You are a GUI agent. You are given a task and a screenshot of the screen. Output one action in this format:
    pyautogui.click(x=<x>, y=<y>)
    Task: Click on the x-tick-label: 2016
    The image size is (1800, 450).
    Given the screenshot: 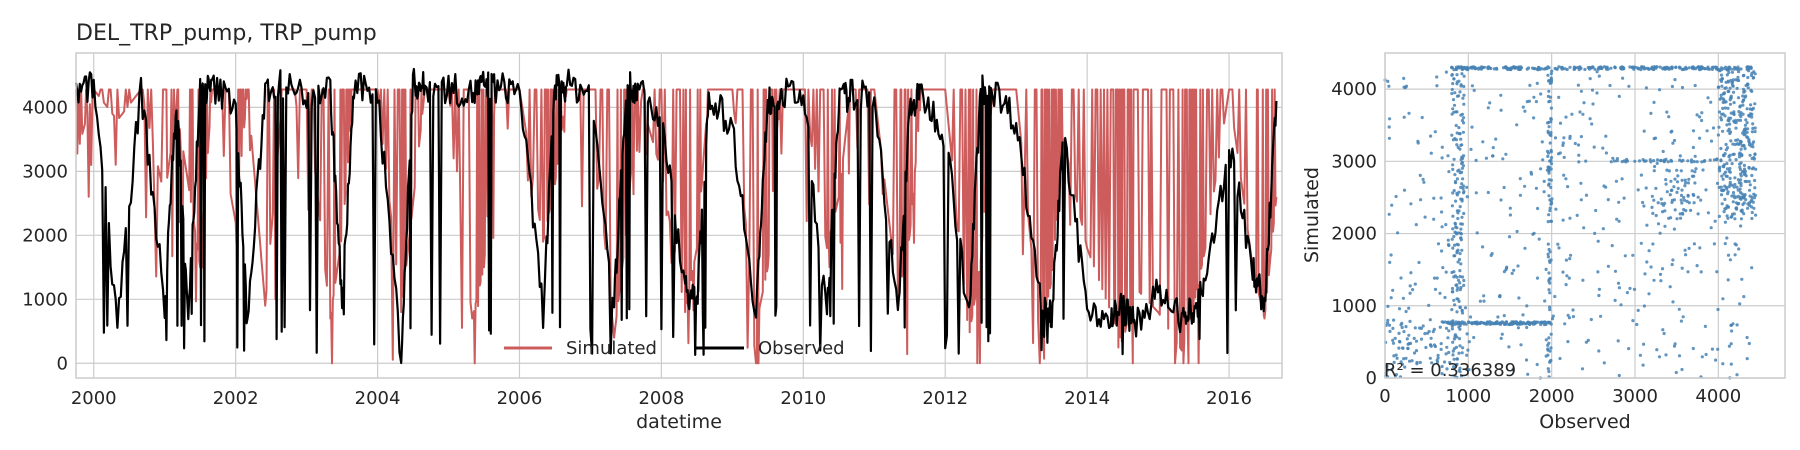 What is the action you would take?
    pyautogui.click(x=1229, y=398)
    